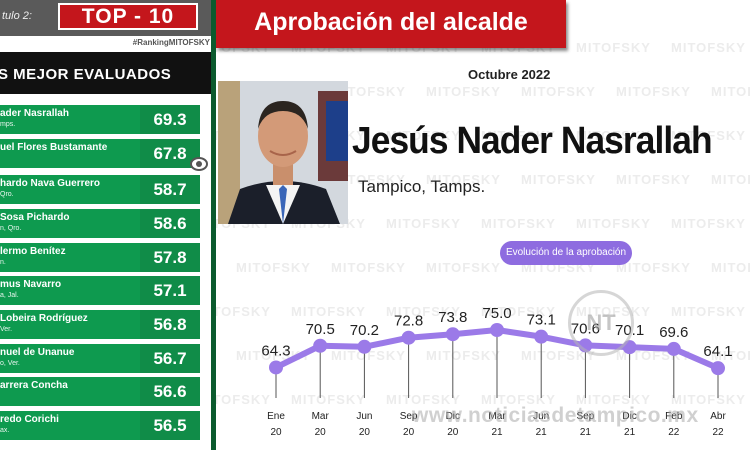  What do you see at coordinates (170, 324) in the screenshot?
I see `ranking-score: 56.8` at bounding box center [170, 324].